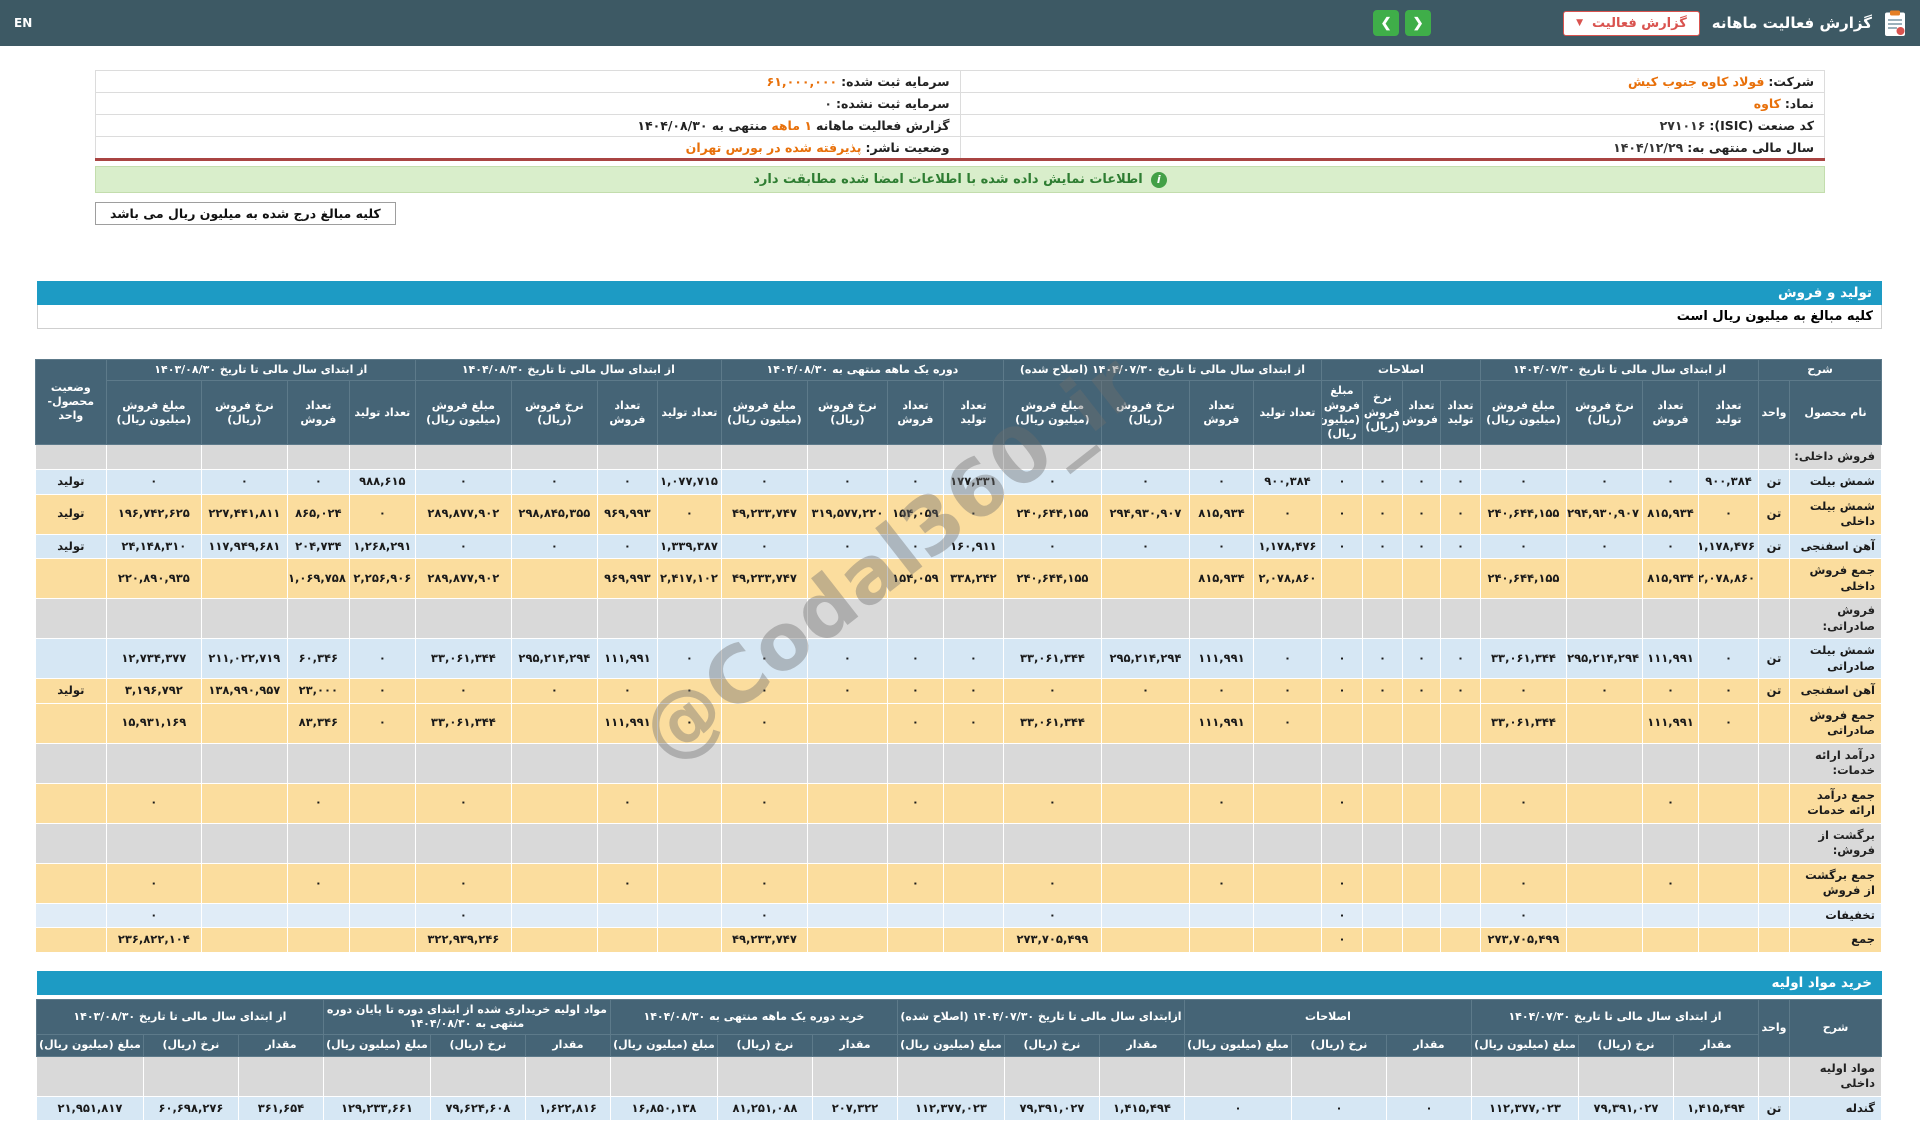 The width and height of the screenshot is (1920, 1121). I want to click on language-toggle-en: EN, so click(23, 23).